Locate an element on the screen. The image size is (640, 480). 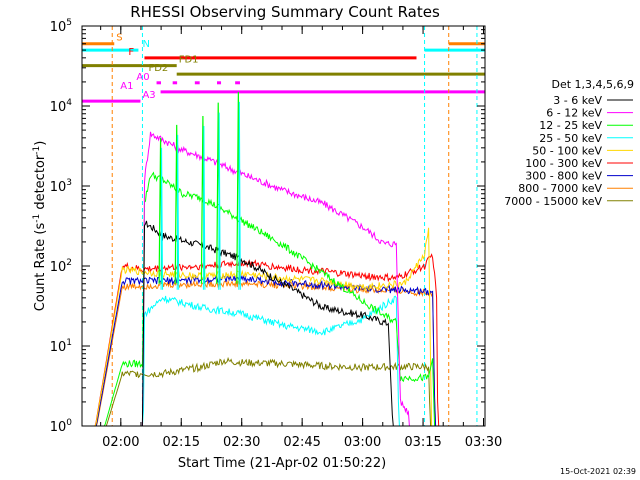
legend-label-1: 6 - 12 keV is located at coordinates (574, 113).